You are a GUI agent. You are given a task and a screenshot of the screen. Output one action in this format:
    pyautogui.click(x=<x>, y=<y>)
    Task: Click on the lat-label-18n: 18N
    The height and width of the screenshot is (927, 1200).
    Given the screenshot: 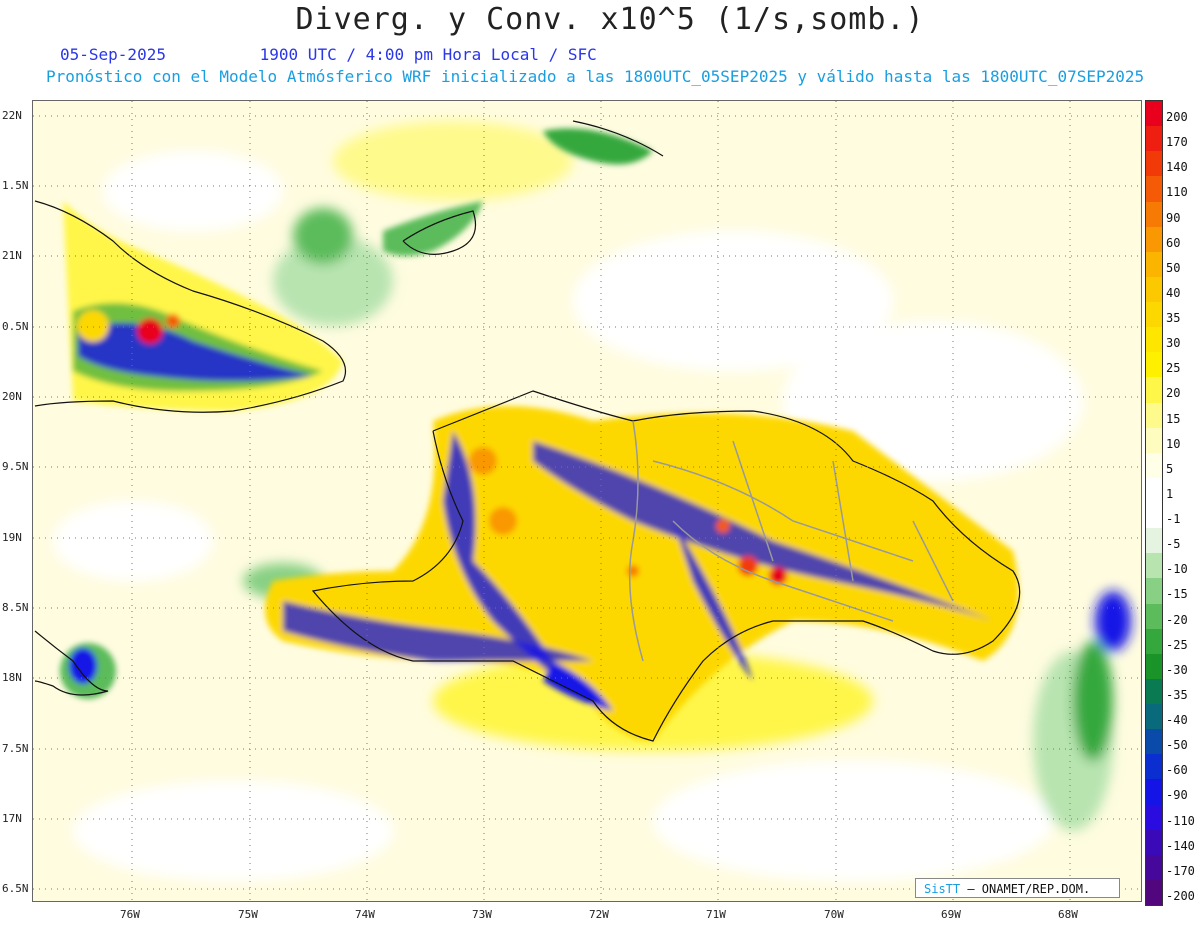 What is the action you would take?
    pyautogui.click(x=12, y=677)
    